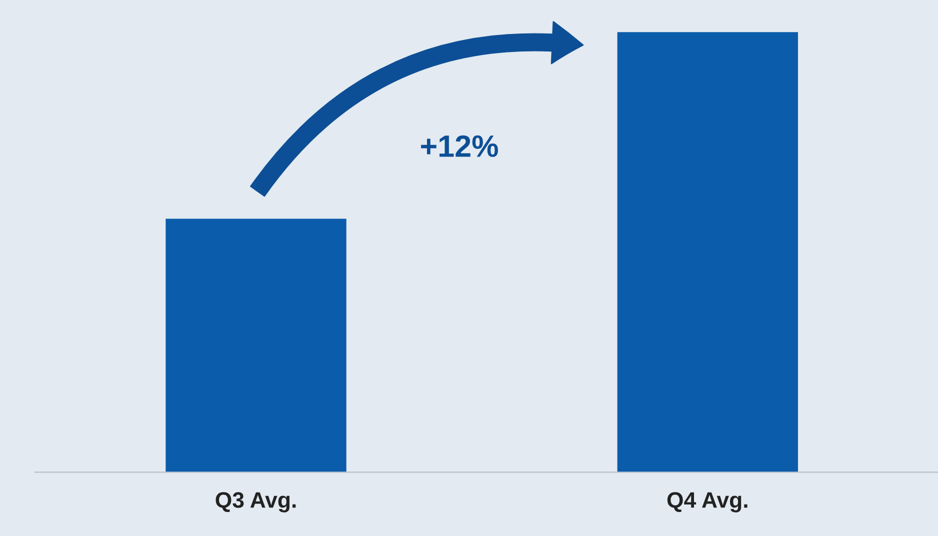  Describe the element at coordinates (459, 146) in the screenshot. I see `annotation: +12%` at that location.